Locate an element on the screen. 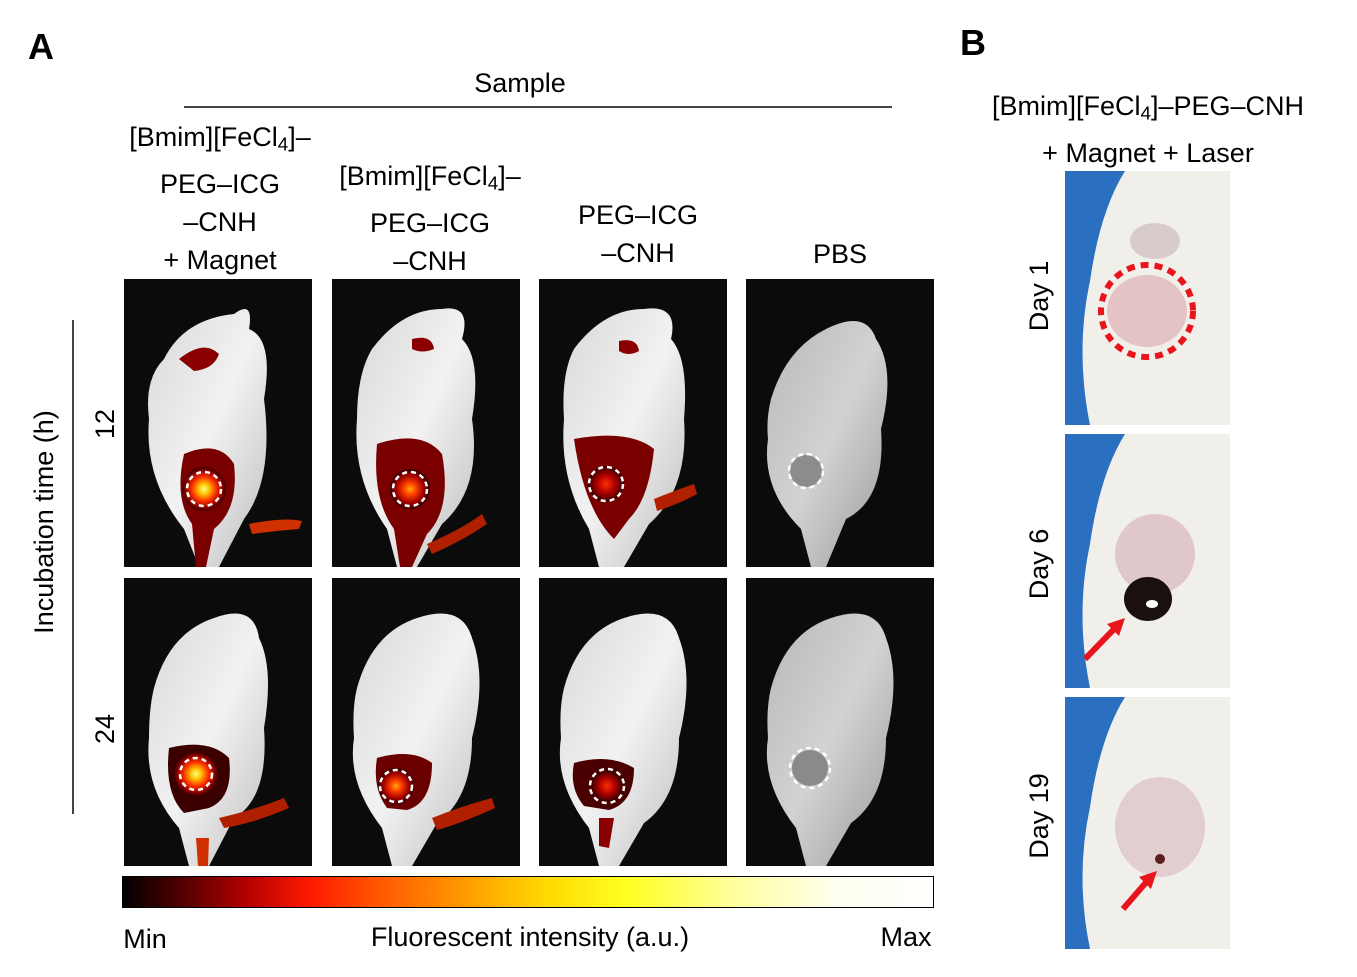  sample-header: Sample is located at coordinates (520, 83).